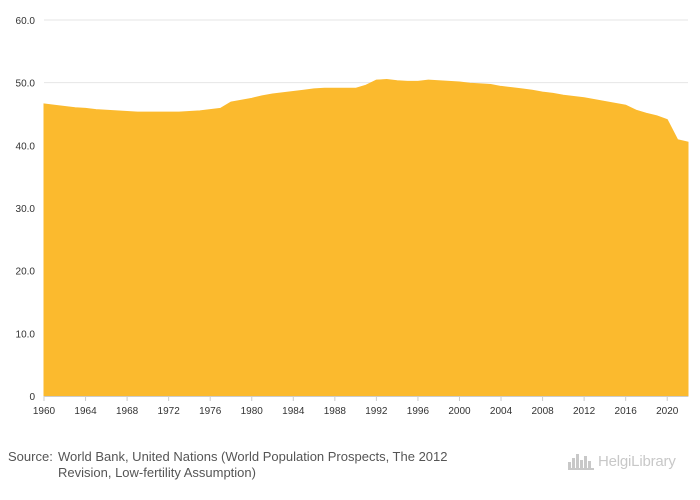 The width and height of the screenshot is (700, 500). Describe the element at coordinates (26, 21) in the screenshot. I see `y-tick-label-60: 60.0` at that location.